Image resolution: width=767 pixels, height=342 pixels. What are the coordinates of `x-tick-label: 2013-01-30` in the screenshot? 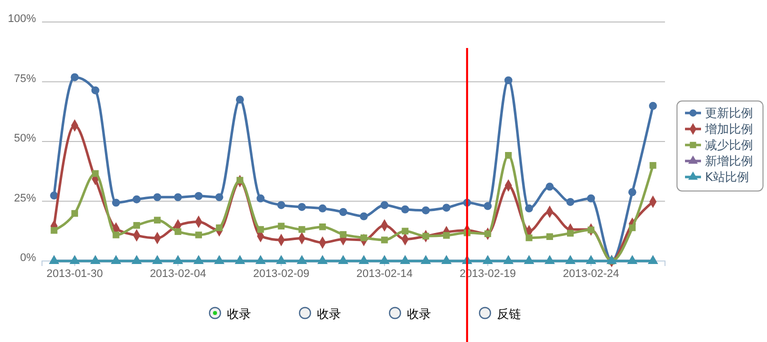 It's located at (74, 274).